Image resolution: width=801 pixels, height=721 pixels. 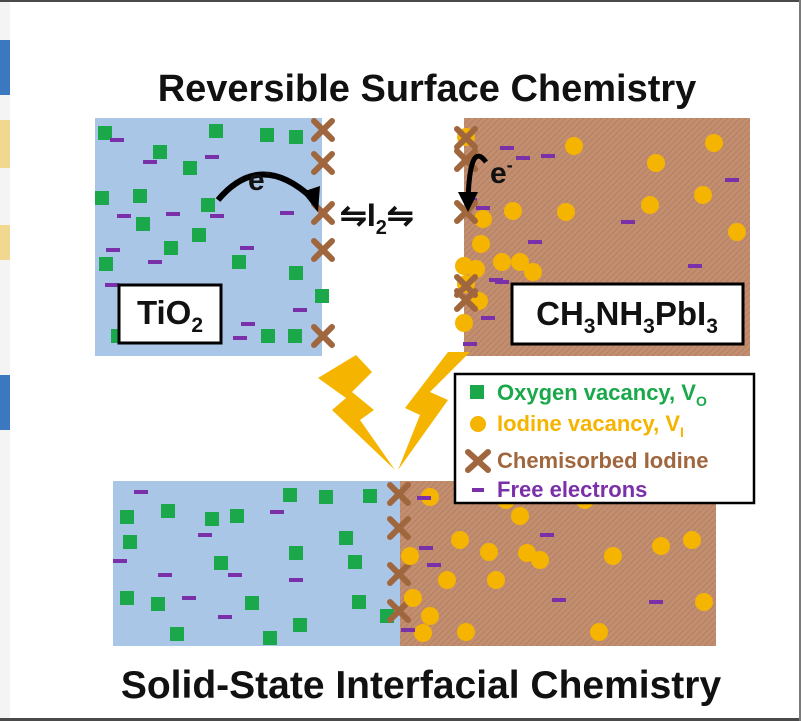 I want to click on tio2-label: TiO2, so click(x=170, y=315).